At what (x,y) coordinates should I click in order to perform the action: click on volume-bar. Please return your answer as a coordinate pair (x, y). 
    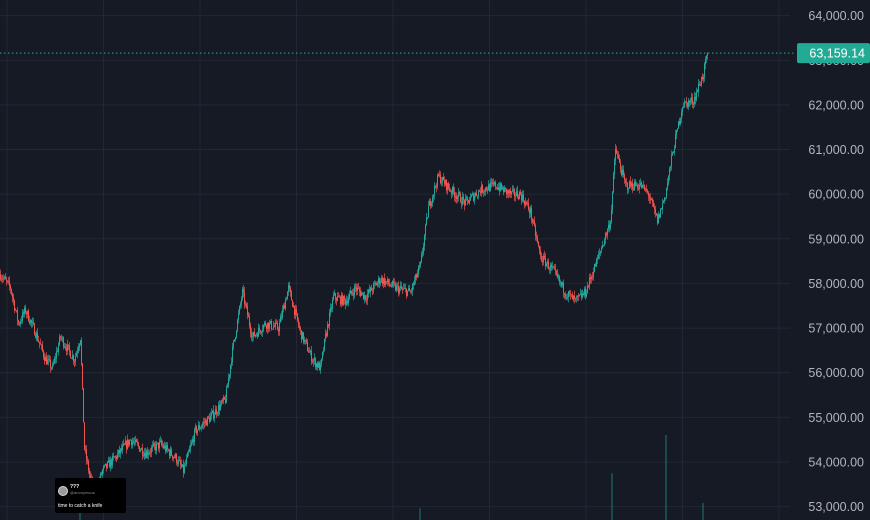
    Looking at the image, I should click on (420, 514).